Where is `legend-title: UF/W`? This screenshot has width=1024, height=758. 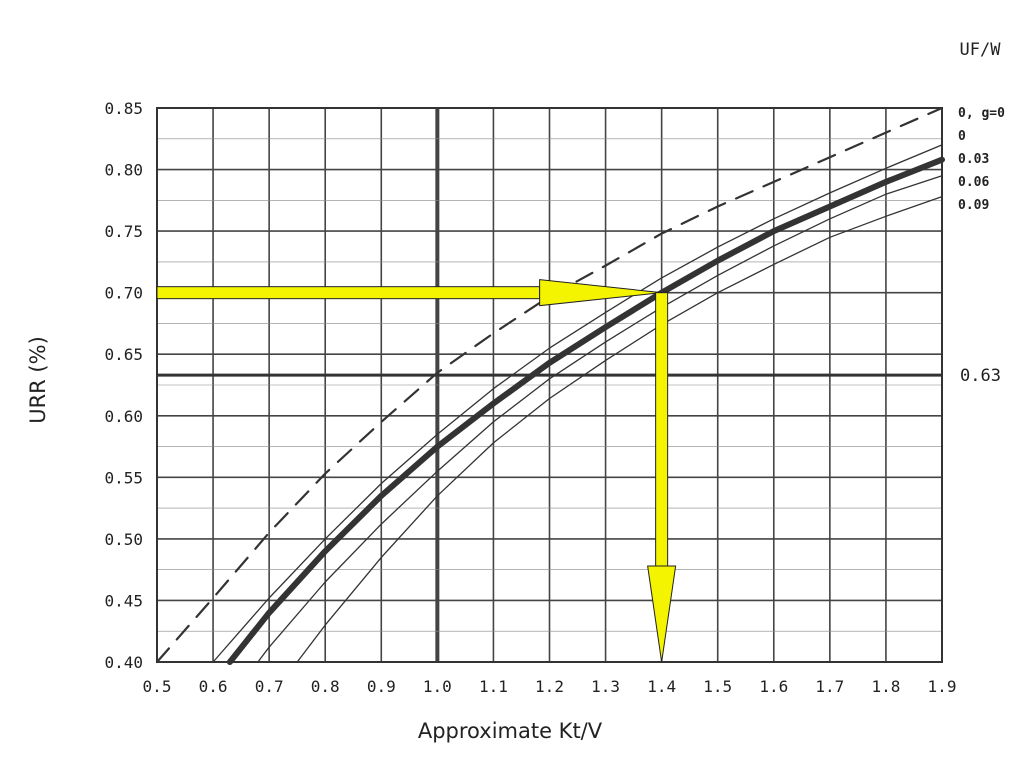
legend-title: UF/W is located at coordinates (981, 50).